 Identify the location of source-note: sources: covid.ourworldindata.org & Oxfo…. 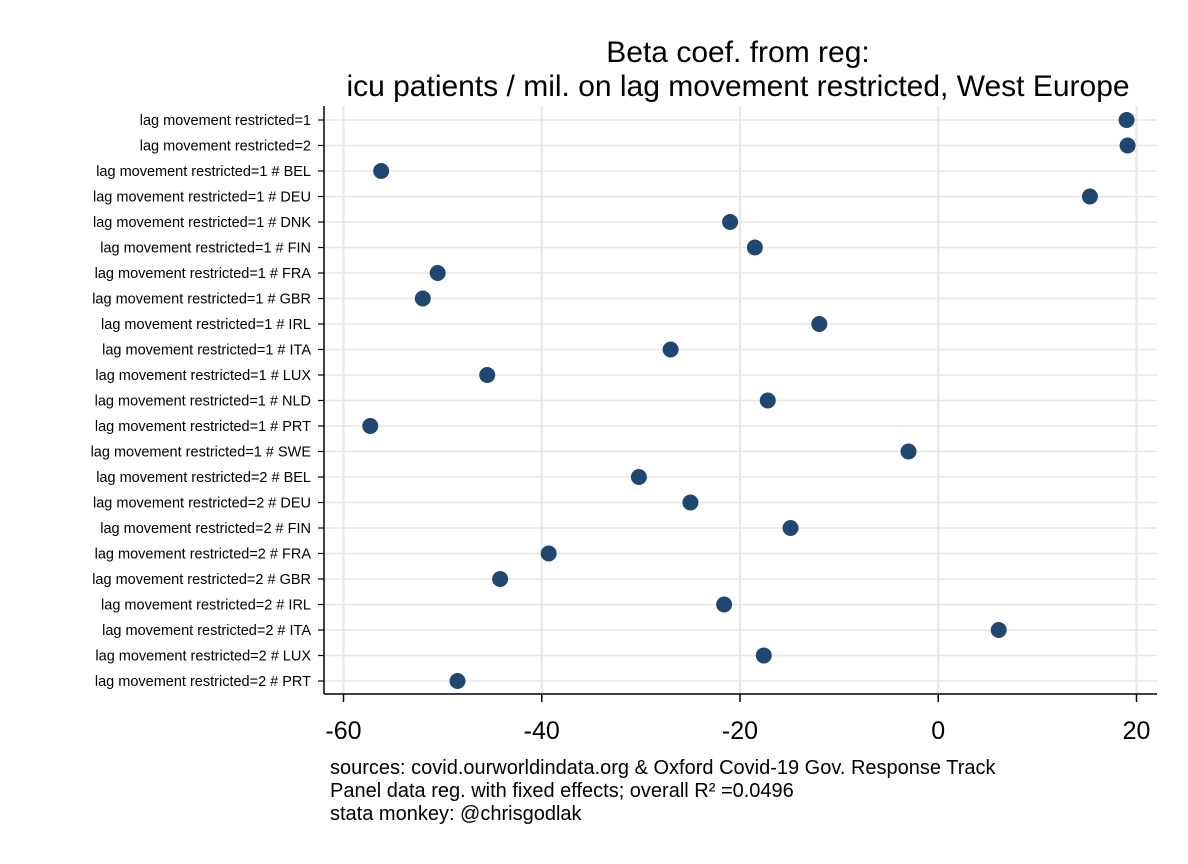
(663, 768).